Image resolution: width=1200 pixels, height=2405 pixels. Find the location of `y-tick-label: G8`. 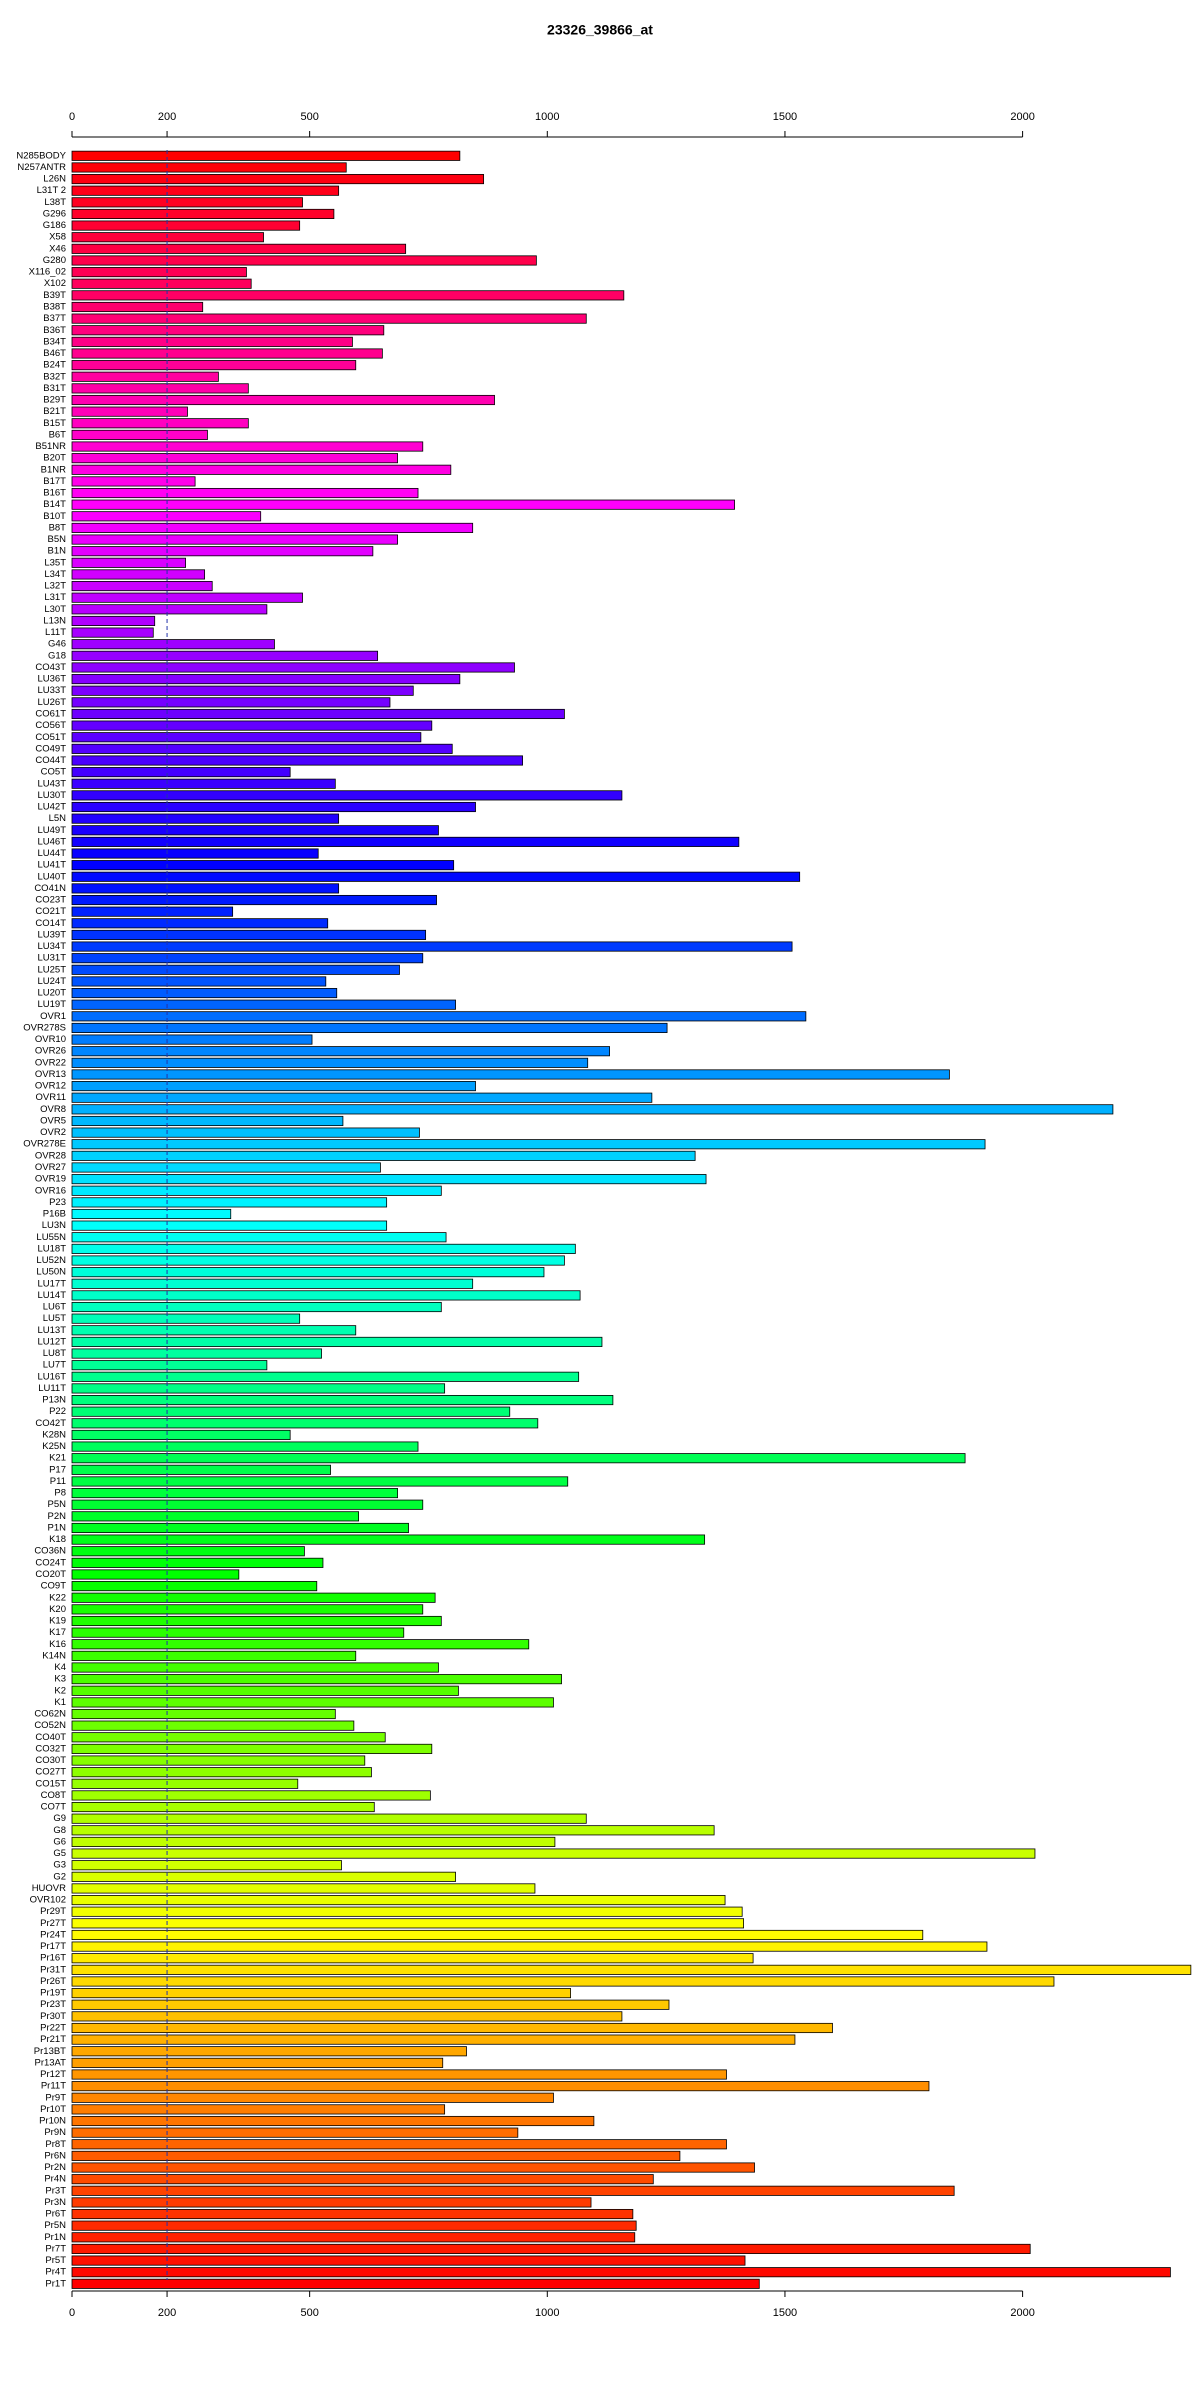

y-tick-label: G8 is located at coordinates (59, 1830).